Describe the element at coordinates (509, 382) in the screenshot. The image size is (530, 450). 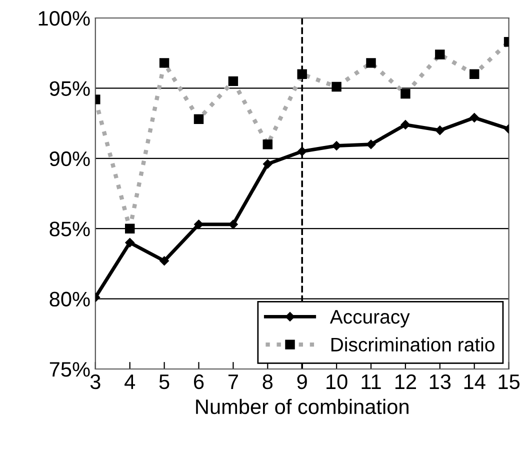
I see `x-tick-label: 15` at that location.